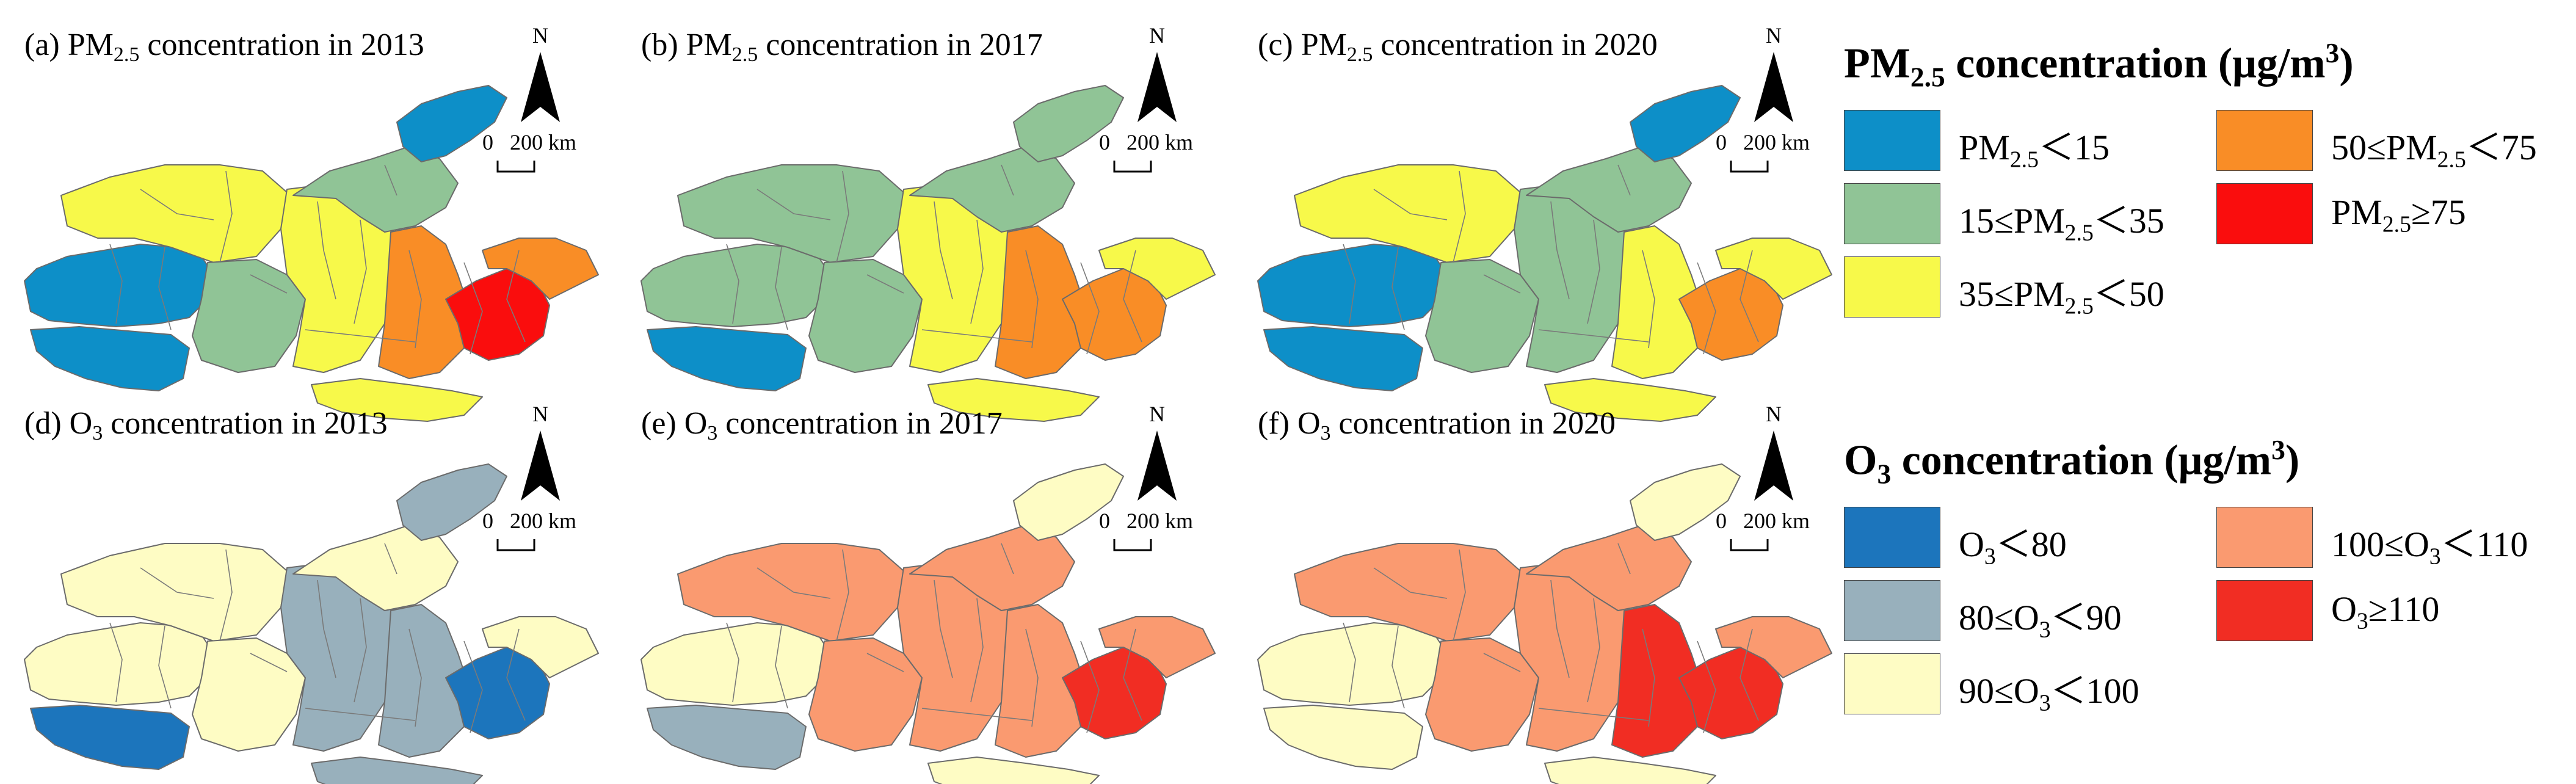 The height and width of the screenshot is (784, 2576). Describe the element at coordinates (2099, 65) in the screenshot. I see `pm-legend-title: PM2.5 concentration (μg/m3)` at that location.